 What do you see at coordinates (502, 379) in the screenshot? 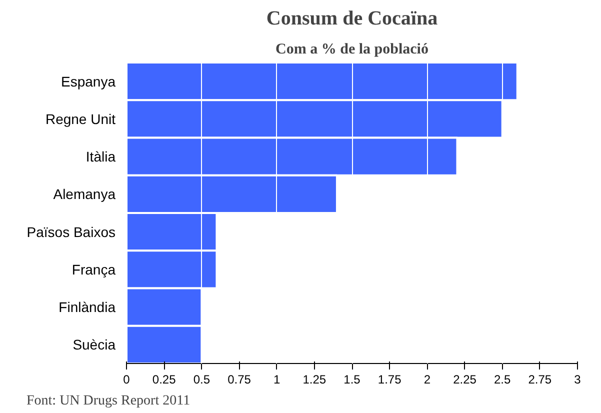
I see `x-tick-label: 2.5` at bounding box center [502, 379].